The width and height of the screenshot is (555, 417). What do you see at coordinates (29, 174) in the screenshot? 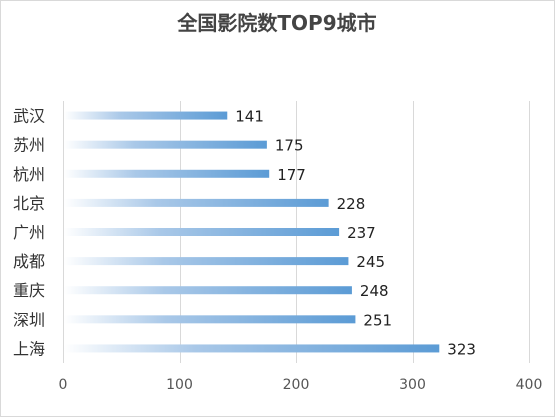
I see `category-label: 杭州` at bounding box center [29, 174].